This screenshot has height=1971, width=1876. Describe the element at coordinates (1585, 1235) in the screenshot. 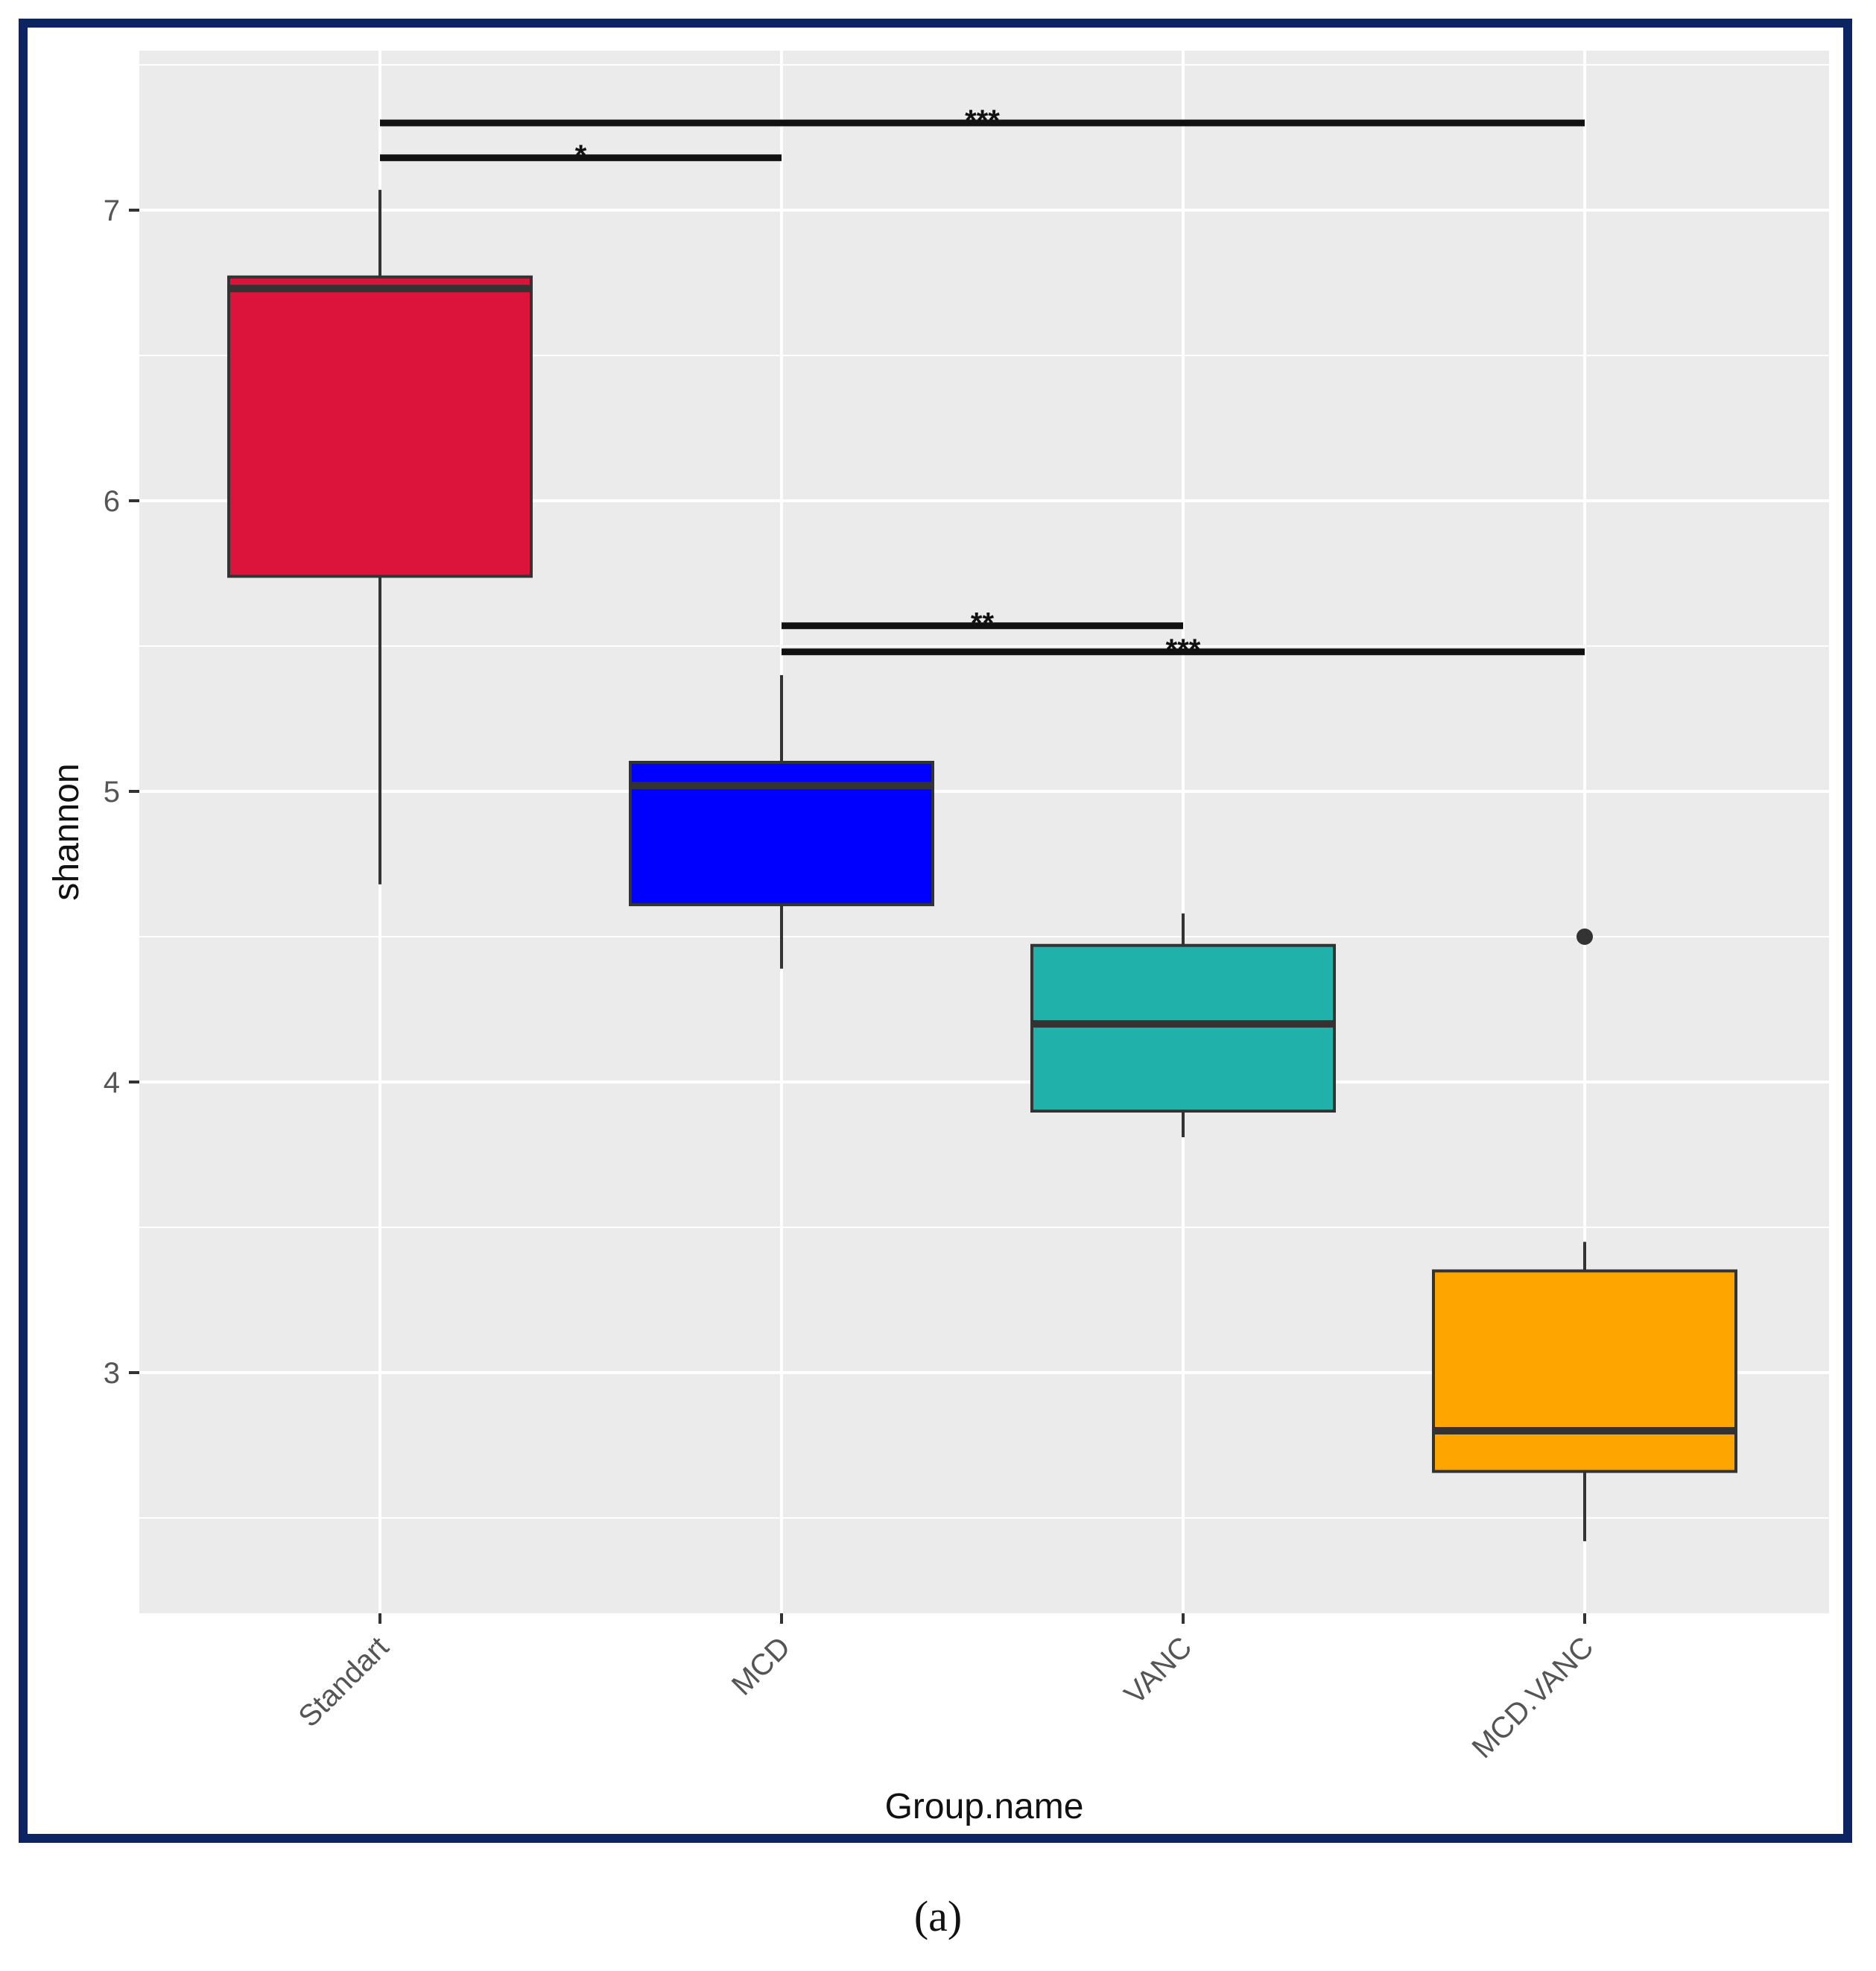

I see `box-mcd-vanc` at that location.